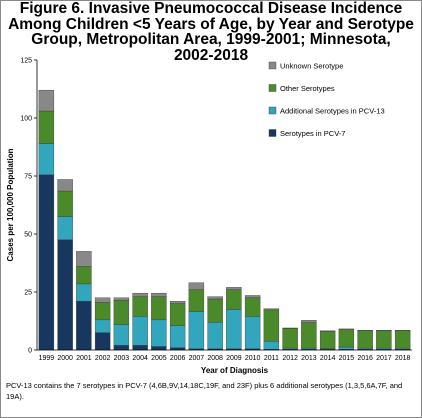 Image resolution: width=422 pixels, height=418 pixels. Describe the element at coordinates (309, 358) in the screenshot. I see `x-tick-label-2013: 2013` at that location.